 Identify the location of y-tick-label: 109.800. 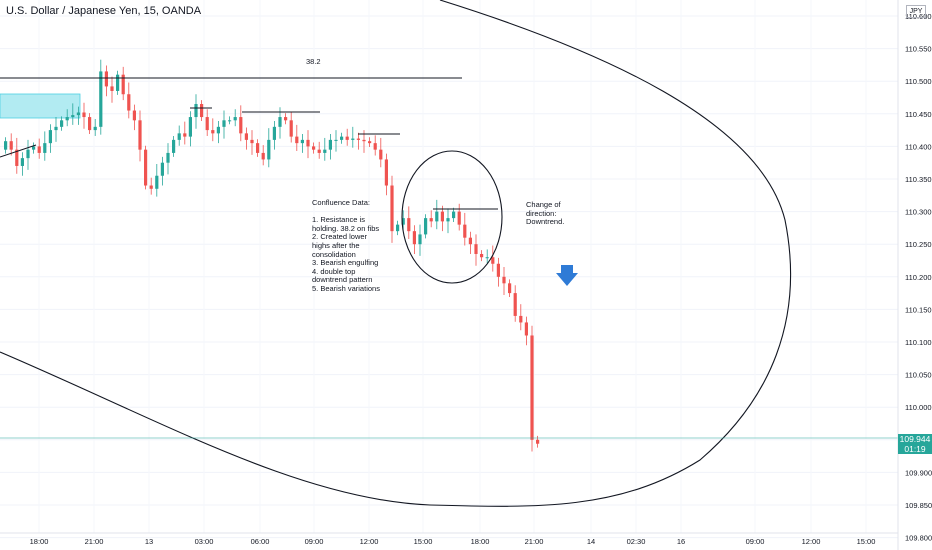
(918, 538).